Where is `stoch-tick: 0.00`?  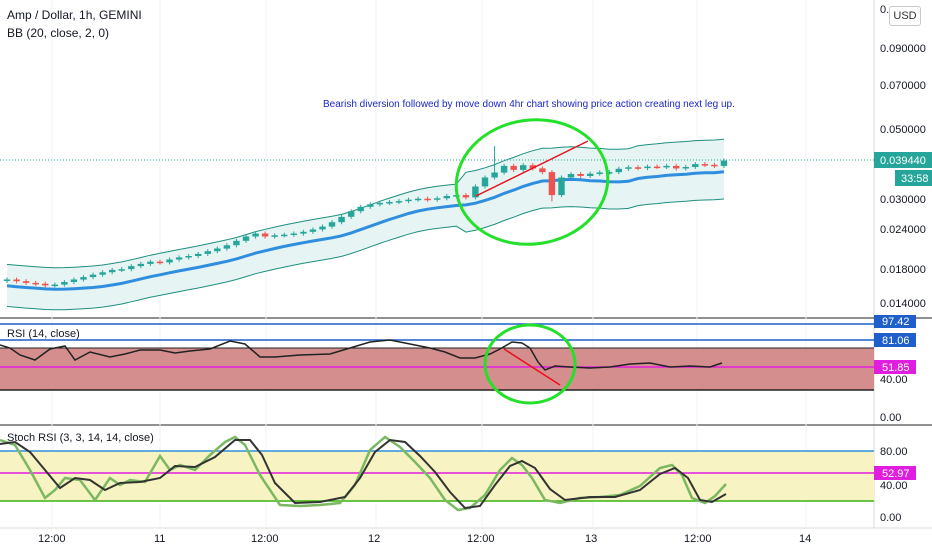
stoch-tick: 0.00 is located at coordinates (890, 518).